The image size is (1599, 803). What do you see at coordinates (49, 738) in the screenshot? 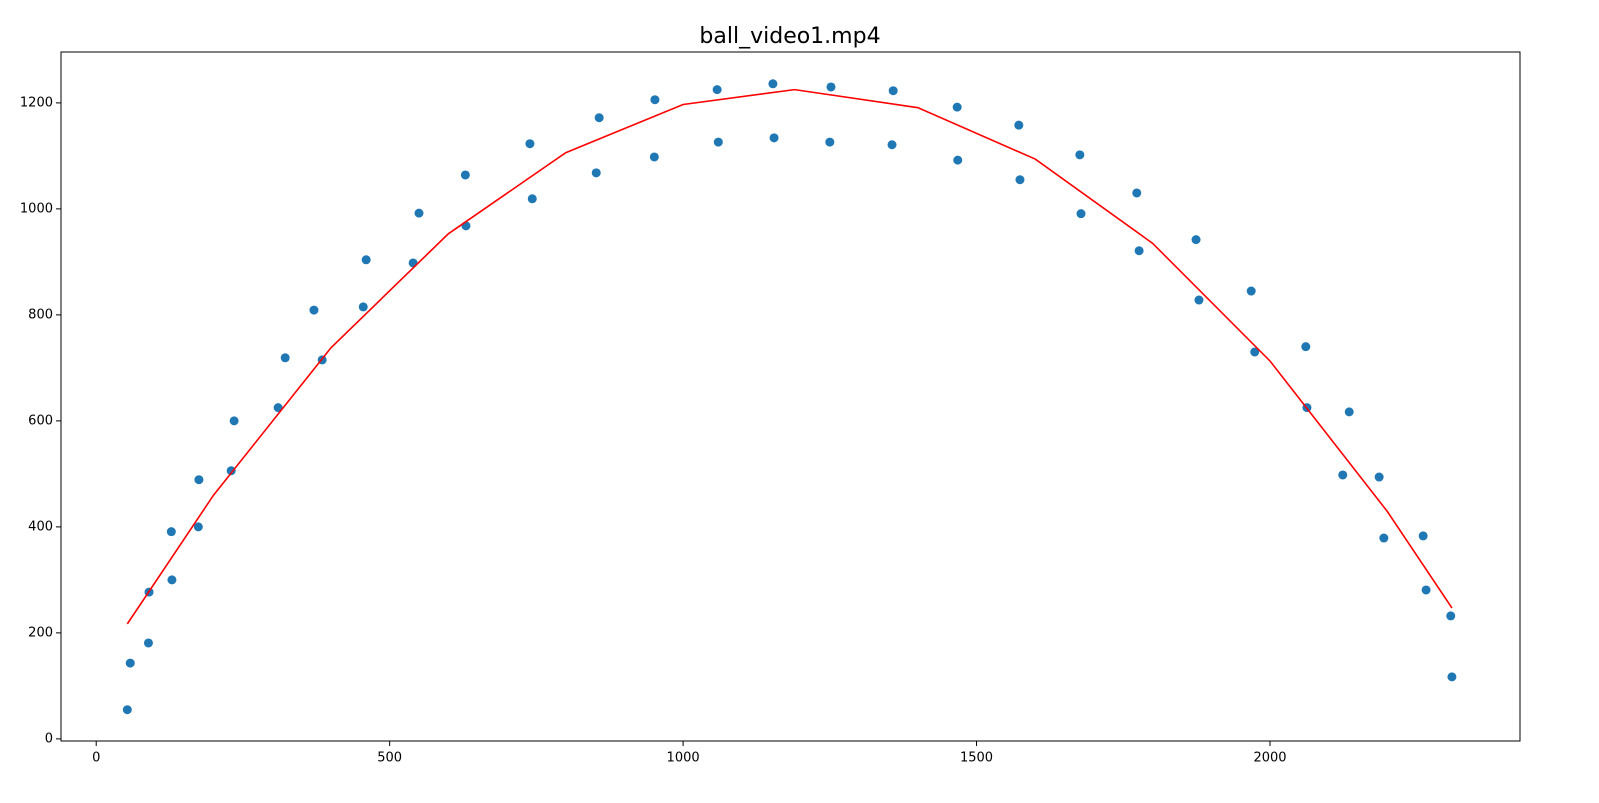
I see `y-tick-label: 0` at bounding box center [49, 738].